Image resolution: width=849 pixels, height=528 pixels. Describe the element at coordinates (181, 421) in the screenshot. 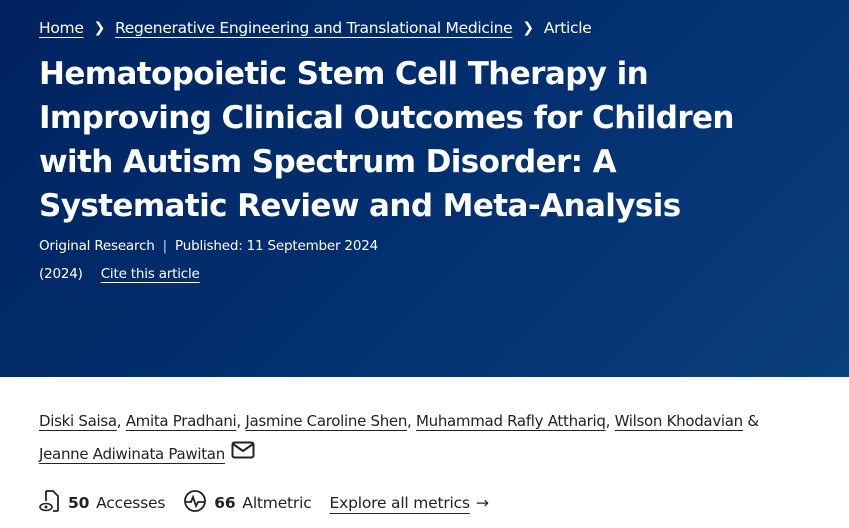

I see `author-link: Amita Pradhani` at that location.